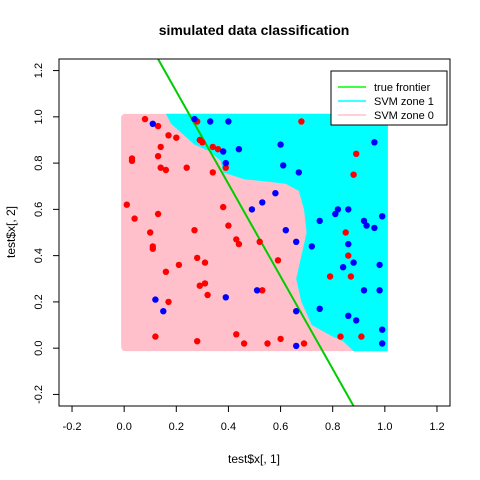 The image size is (480, 480). What do you see at coordinates (39, 70) in the screenshot?
I see `y-tick-label: 1.2` at bounding box center [39, 70].